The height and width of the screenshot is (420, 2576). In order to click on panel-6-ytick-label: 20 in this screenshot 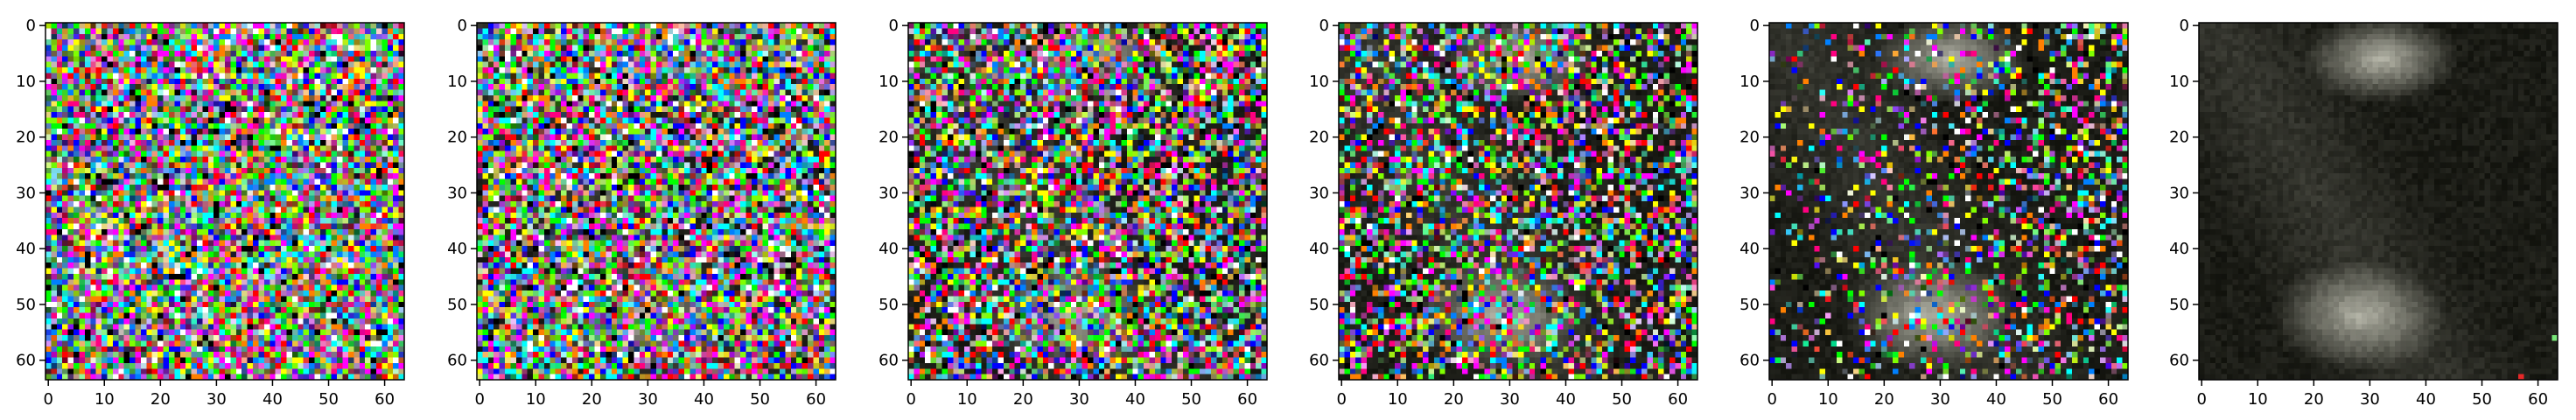, I will do `click(2179, 138)`.